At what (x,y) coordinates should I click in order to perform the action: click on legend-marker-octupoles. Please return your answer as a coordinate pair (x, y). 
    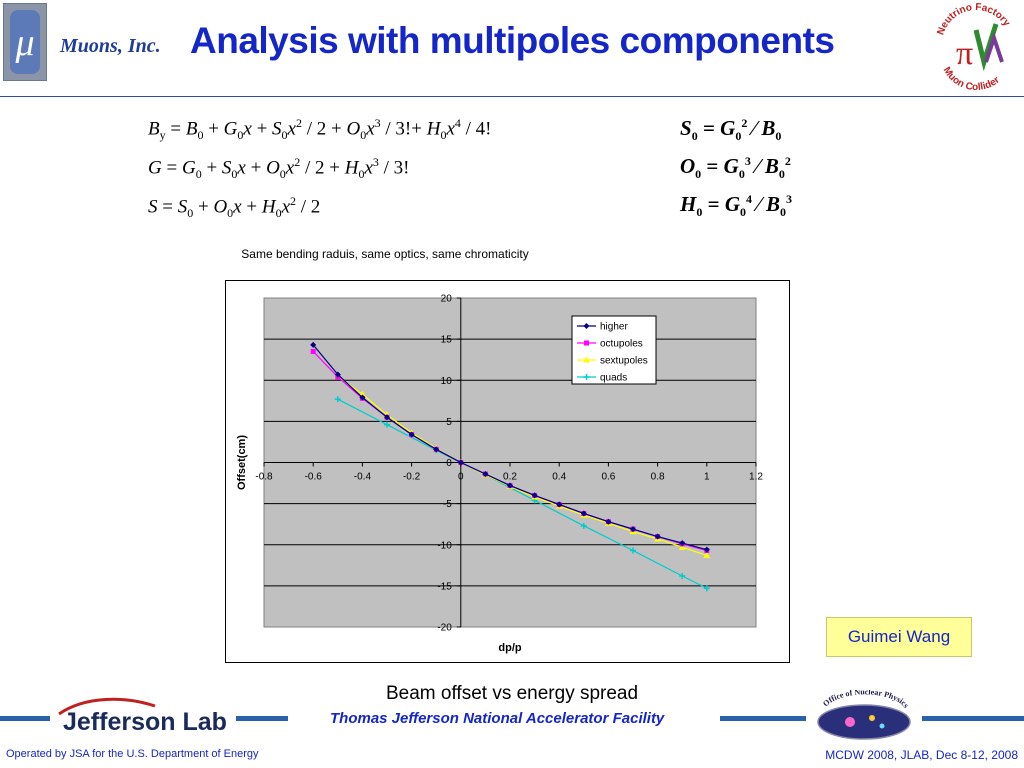
    Looking at the image, I should click on (586, 343).